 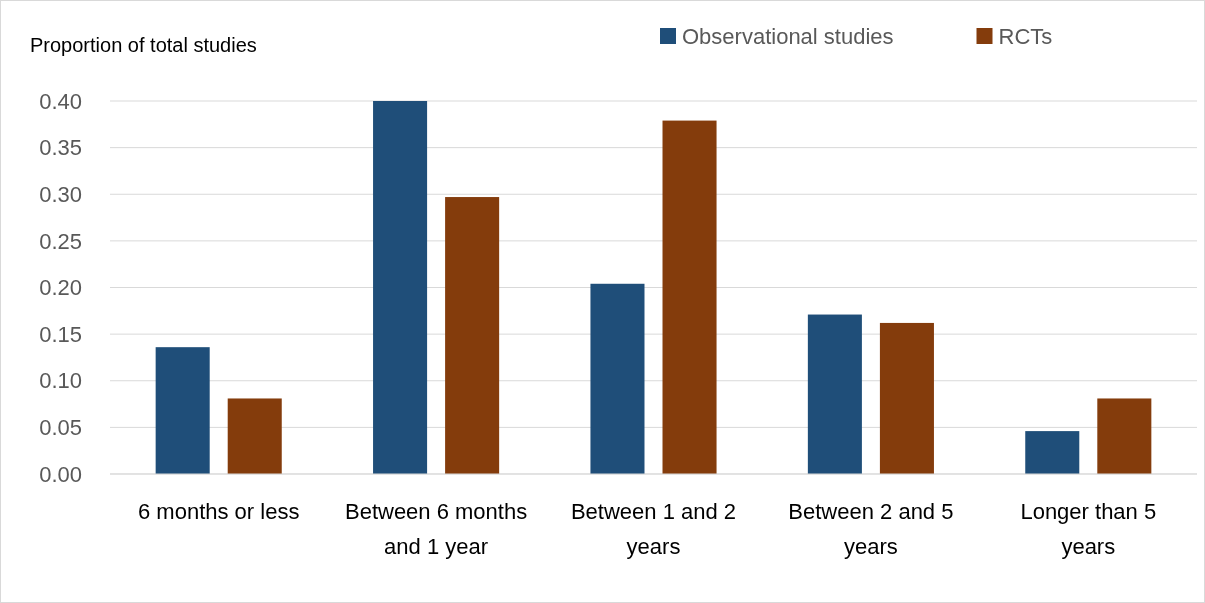 I want to click on y-tick-label: 0.10, so click(x=60, y=381).